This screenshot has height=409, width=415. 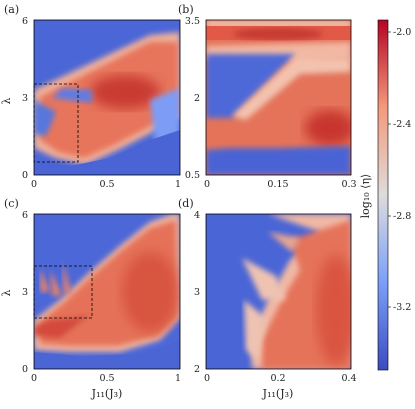 I want to click on panel-a-xtick-2: 1, so click(x=178, y=184).